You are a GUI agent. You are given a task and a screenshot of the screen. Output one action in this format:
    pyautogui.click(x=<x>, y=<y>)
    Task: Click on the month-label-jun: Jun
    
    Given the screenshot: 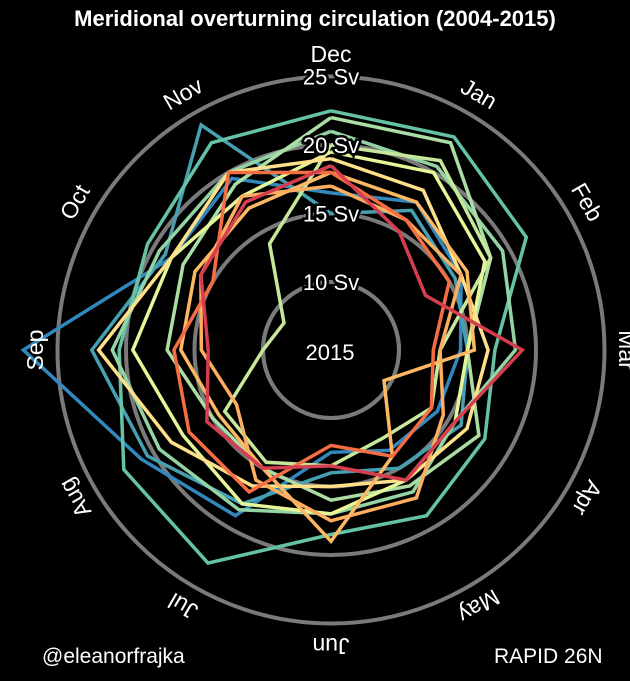 What is the action you would take?
    pyautogui.click(x=330, y=646)
    